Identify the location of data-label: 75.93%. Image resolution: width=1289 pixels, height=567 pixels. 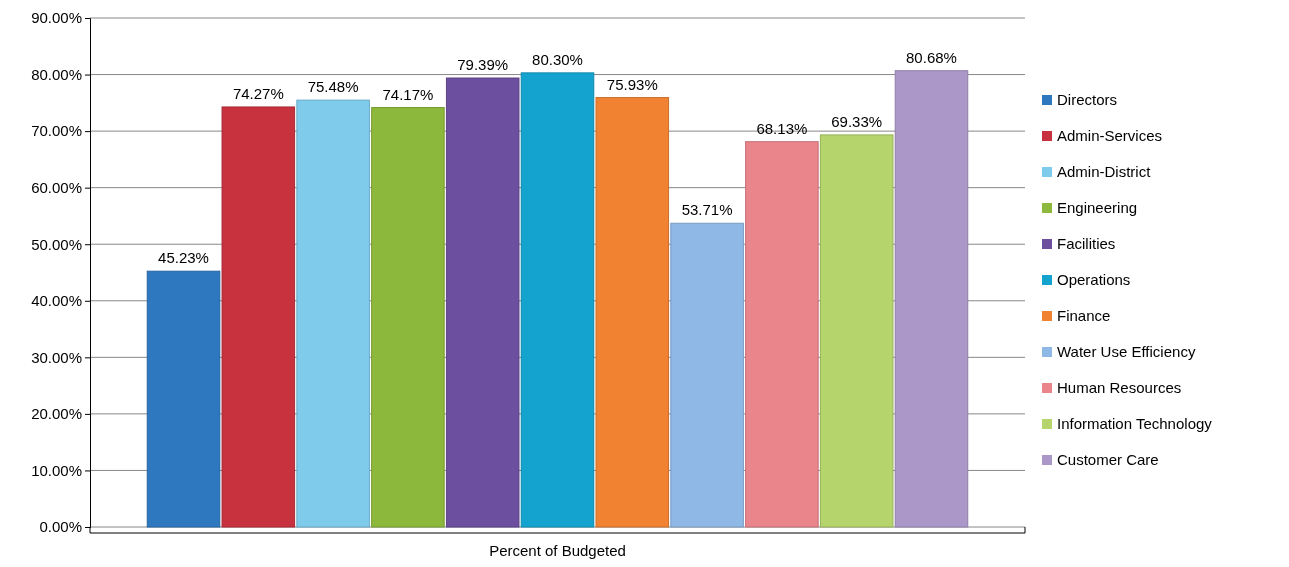
(632, 84).